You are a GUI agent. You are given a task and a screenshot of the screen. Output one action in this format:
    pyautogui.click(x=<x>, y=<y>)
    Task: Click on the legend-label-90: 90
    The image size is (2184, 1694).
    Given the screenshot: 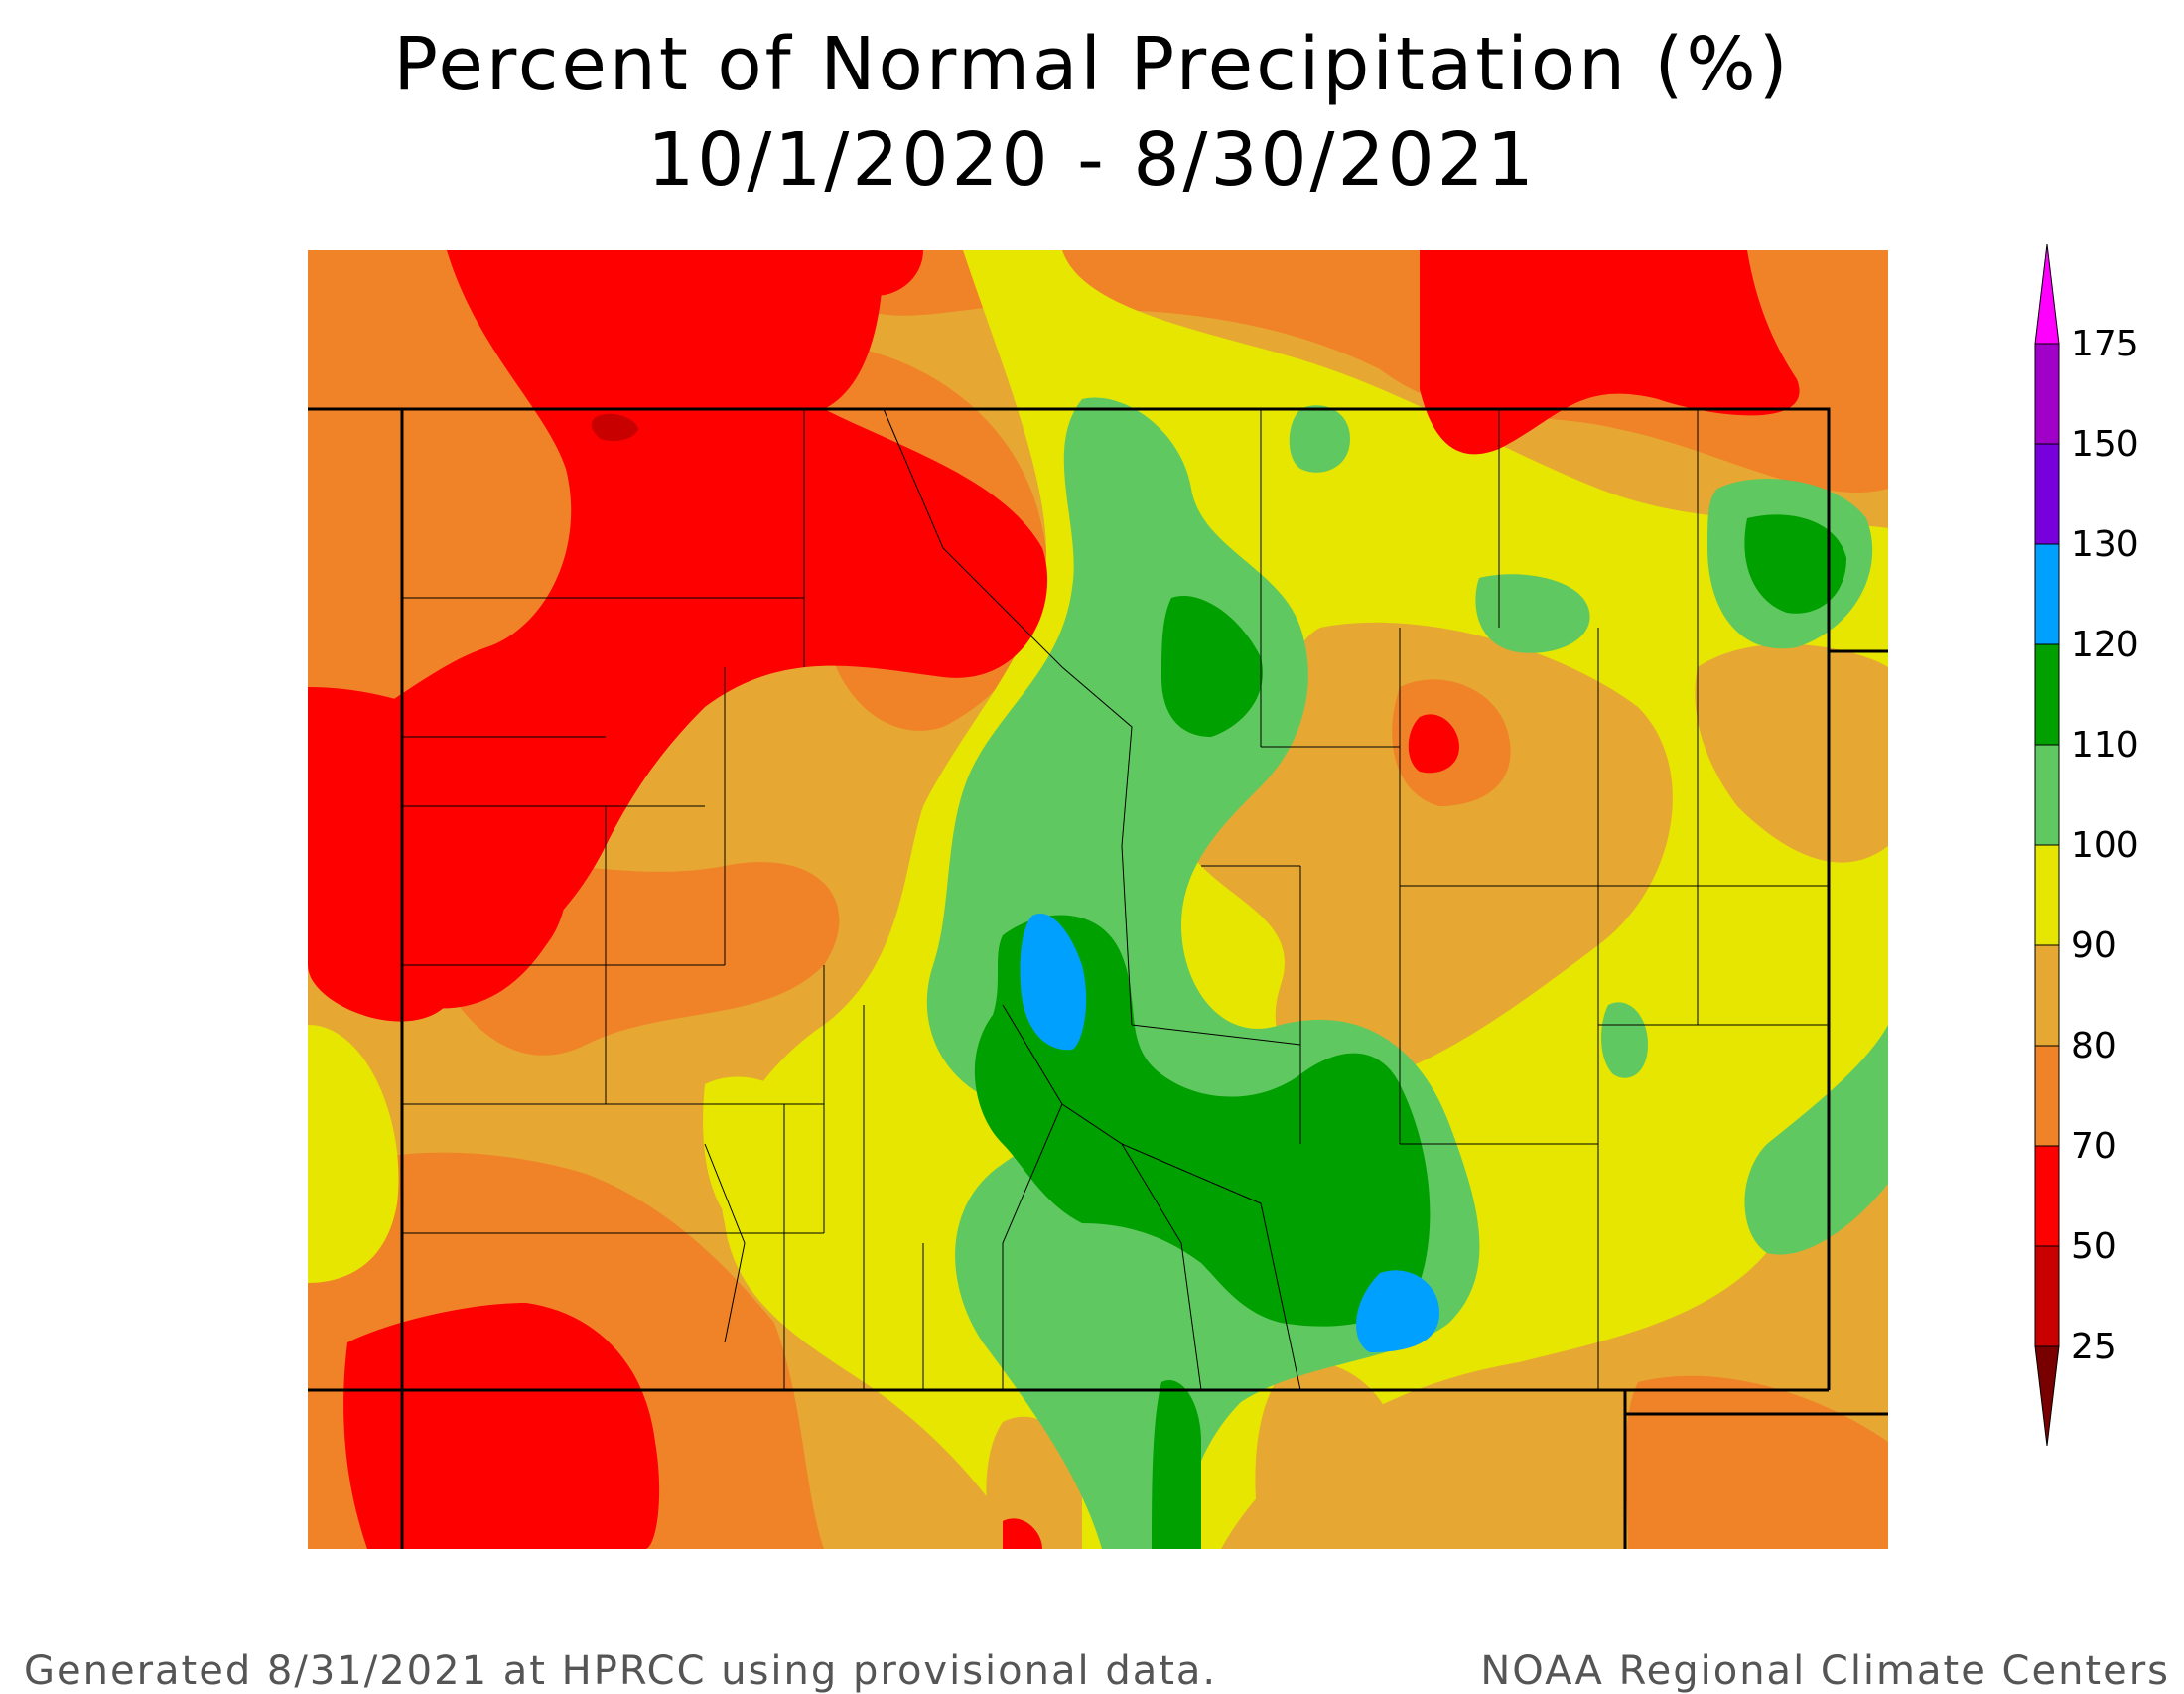 What is the action you would take?
    pyautogui.click(x=2093, y=946)
    